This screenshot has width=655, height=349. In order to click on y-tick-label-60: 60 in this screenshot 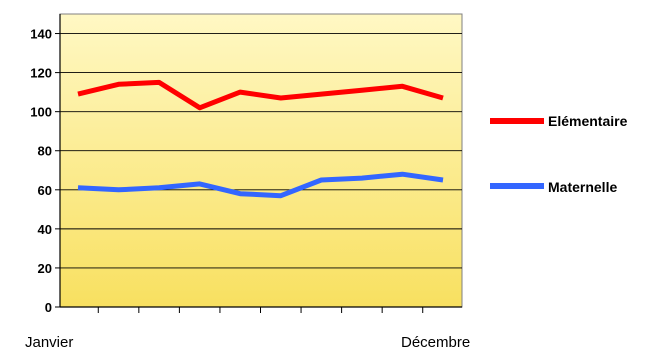, I will do `click(45, 190)`.